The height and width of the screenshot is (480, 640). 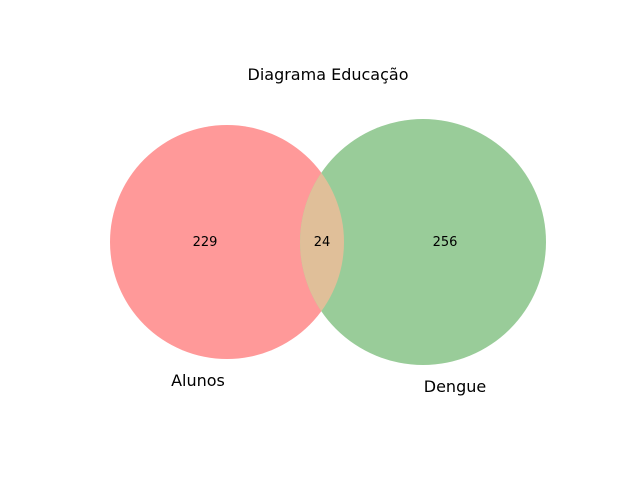 What do you see at coordinates (445, 242) in the screenshot?
I see `dengue-only-count: 256` at bounding box center [445, 242].